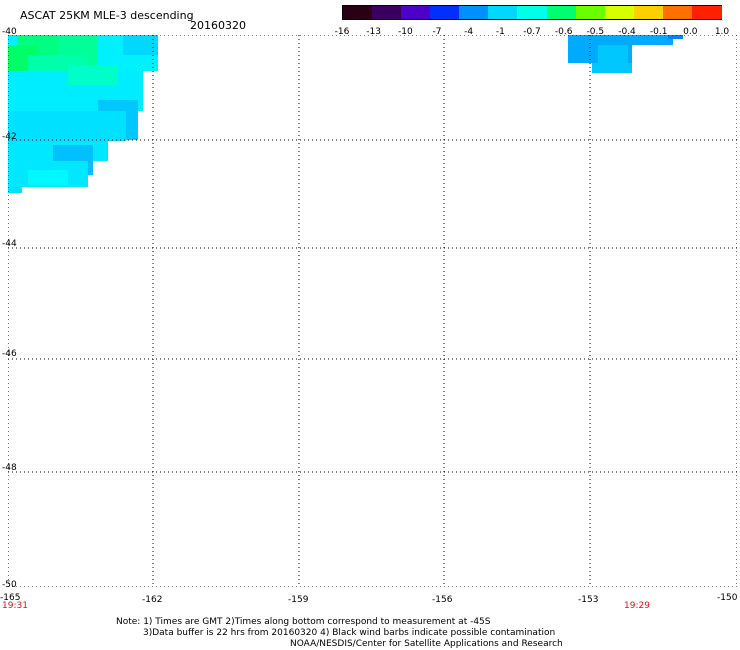 This screenshot has height=650, width=740. I want to click on lon-label-162: -162, so click(152, 600).